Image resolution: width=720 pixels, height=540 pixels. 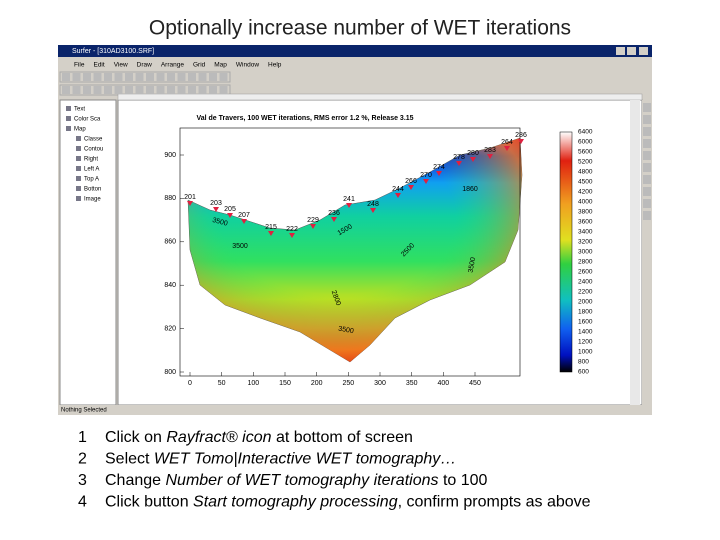 I want to click on scrollbar, so click(x=635, y=252).